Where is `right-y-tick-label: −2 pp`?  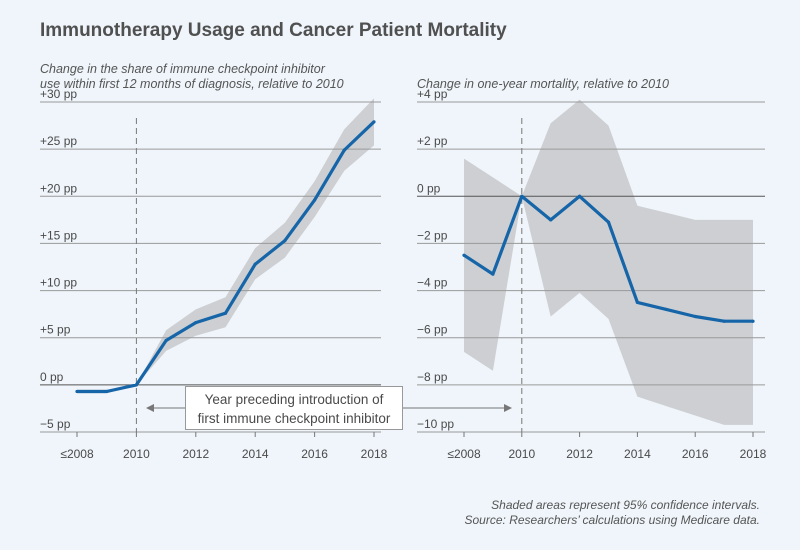 right-y-tick-label: −2 pp is located at coordinates (432, 235).